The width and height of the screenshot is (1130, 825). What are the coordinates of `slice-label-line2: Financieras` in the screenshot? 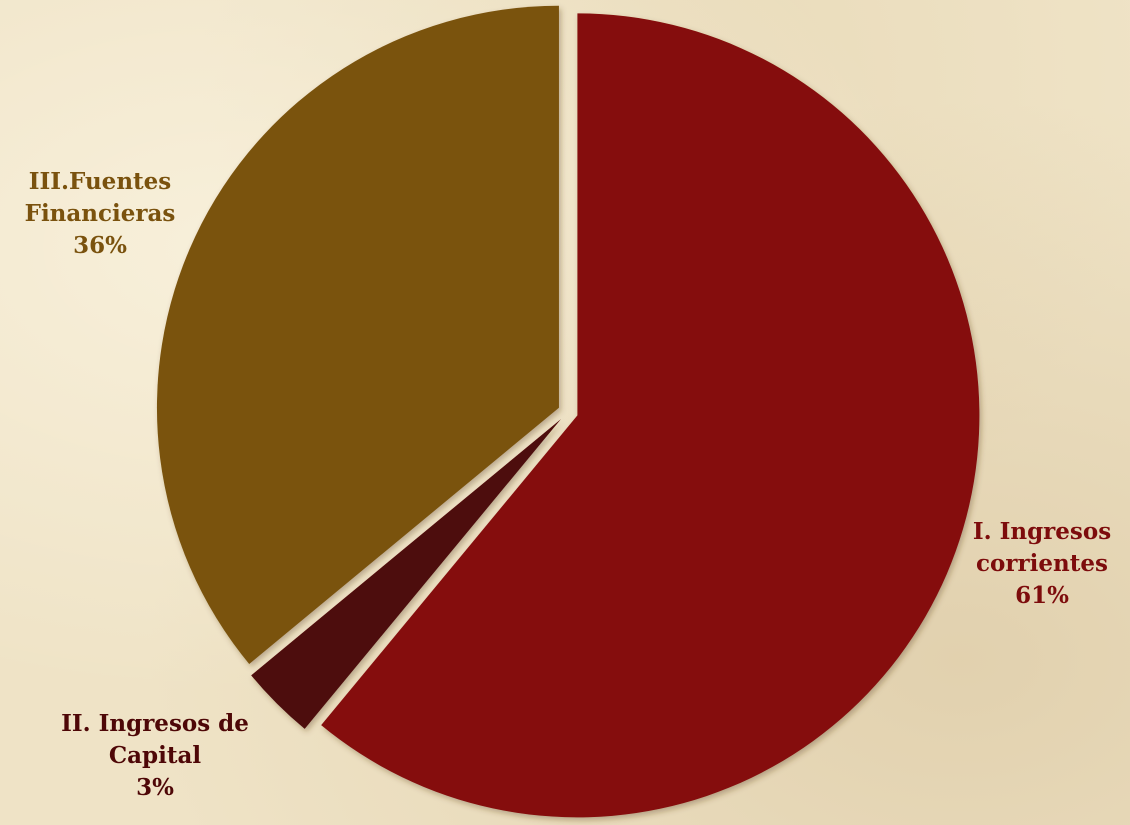 It's located at (100, 213).